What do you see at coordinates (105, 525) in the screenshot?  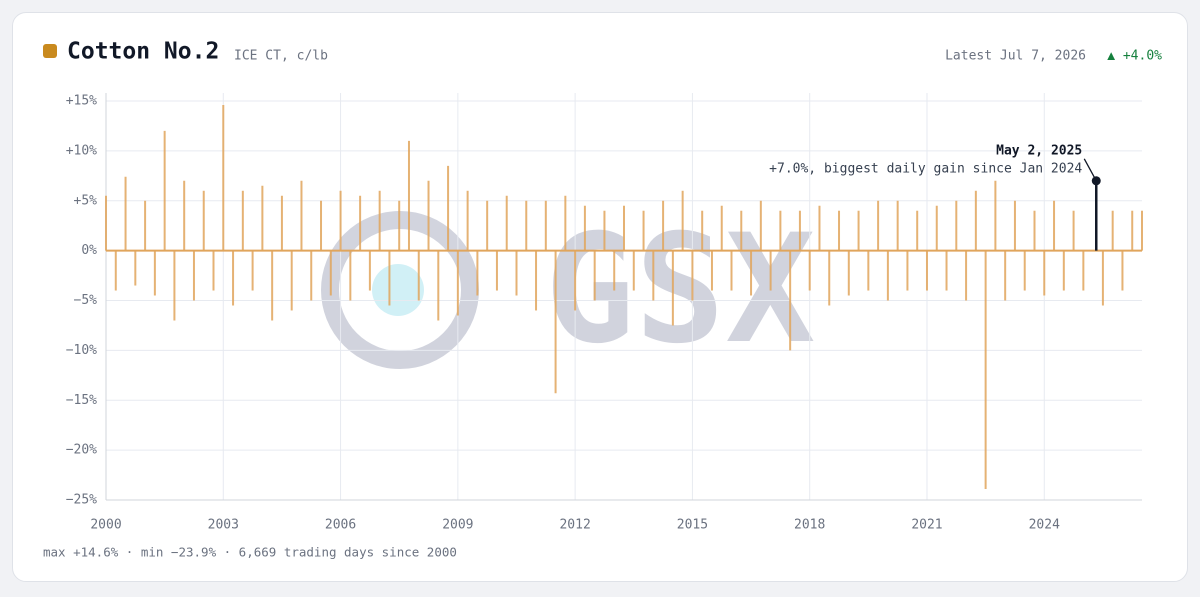 I see `x-tick-label: 2000` at bounding box center [105, 525].